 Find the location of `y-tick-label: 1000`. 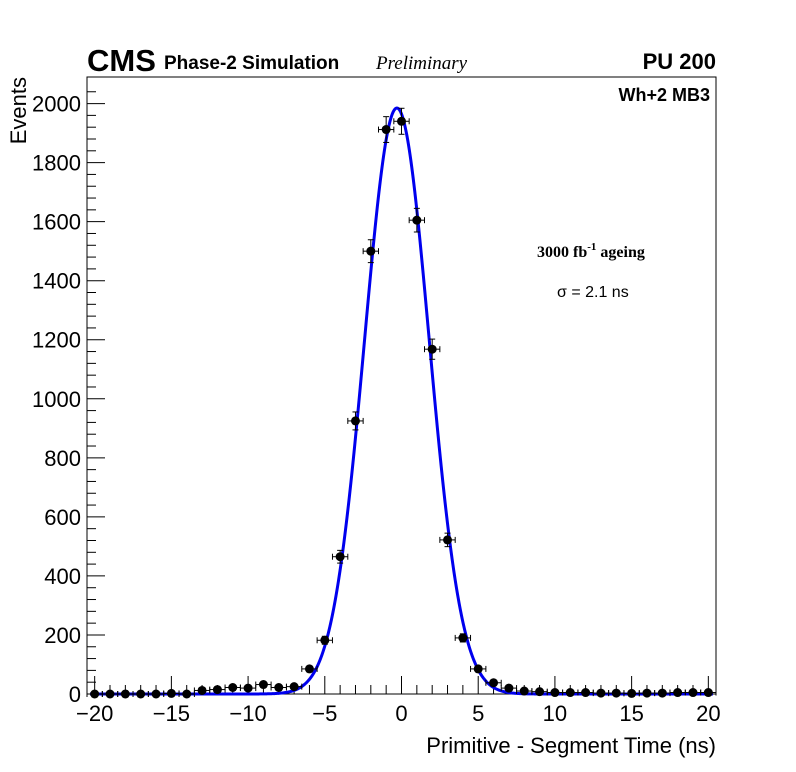

y-tick-label: 1000 is located at coordinates (56, 399).